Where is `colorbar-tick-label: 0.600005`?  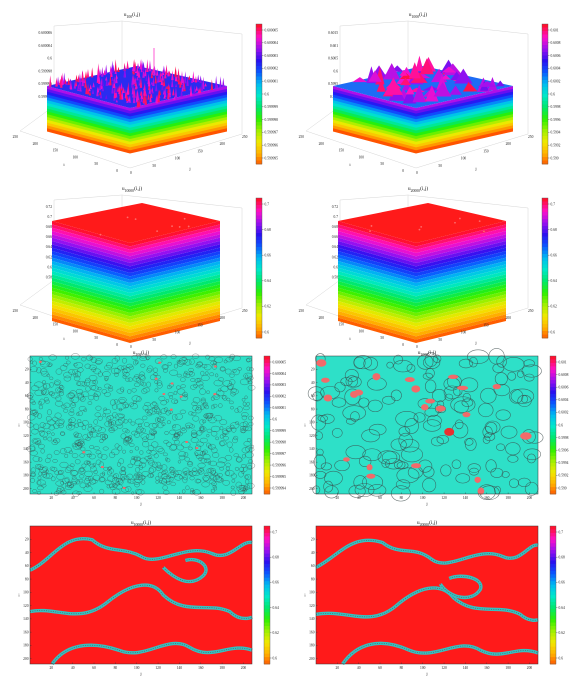 colorbar-tick-label: 0.600005 is located at coordinates (272, 30).